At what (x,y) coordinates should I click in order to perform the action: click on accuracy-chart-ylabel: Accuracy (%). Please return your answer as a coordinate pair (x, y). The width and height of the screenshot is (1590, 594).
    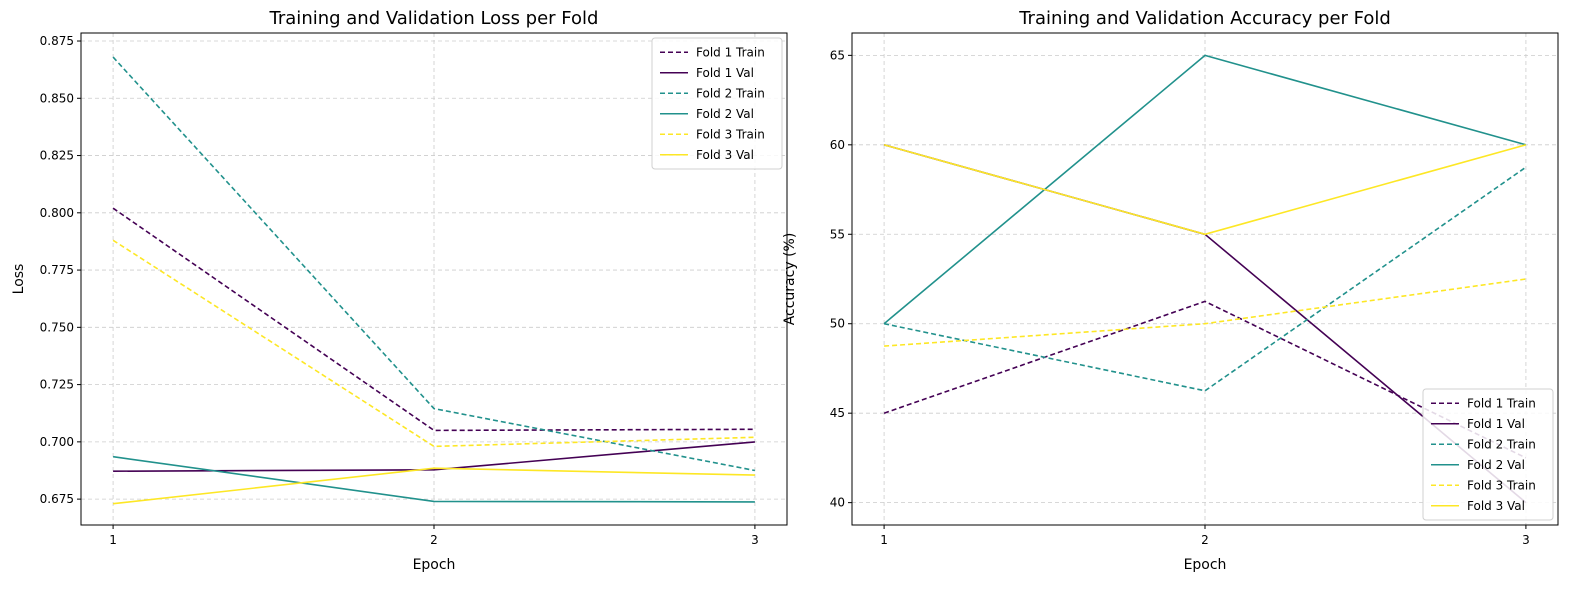
    Looking at the image, I should click on (790, 279).